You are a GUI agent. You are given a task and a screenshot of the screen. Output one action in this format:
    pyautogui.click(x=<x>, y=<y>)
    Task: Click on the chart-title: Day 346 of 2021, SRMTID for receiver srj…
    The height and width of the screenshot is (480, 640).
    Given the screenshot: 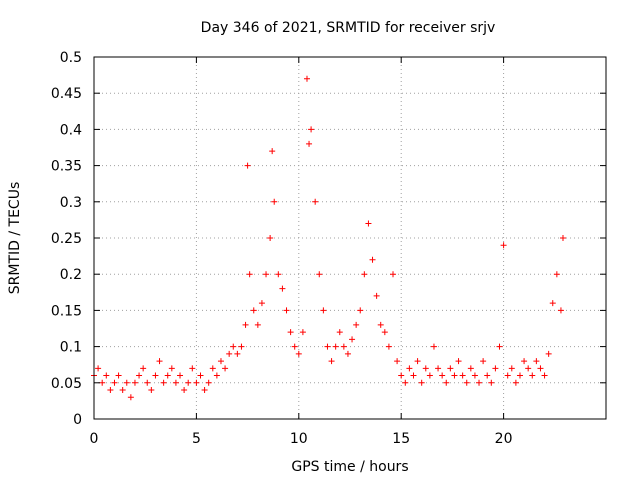 What is the action you would take?
    pyautogui.click(x=348, y=28)
    